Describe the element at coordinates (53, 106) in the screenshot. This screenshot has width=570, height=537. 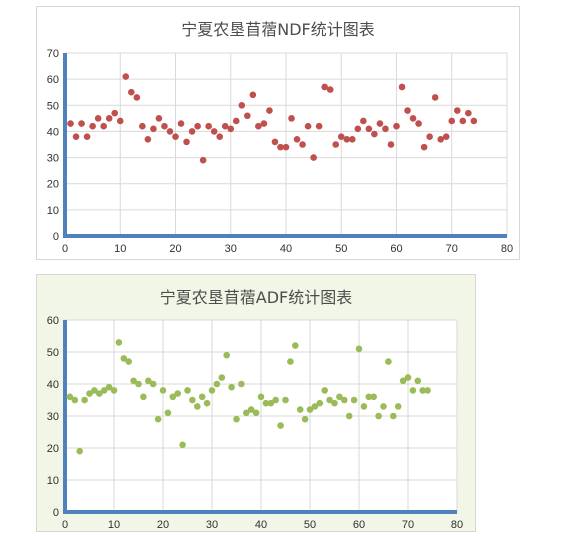
I see `ndf-y-tick-label: 50` at that location.